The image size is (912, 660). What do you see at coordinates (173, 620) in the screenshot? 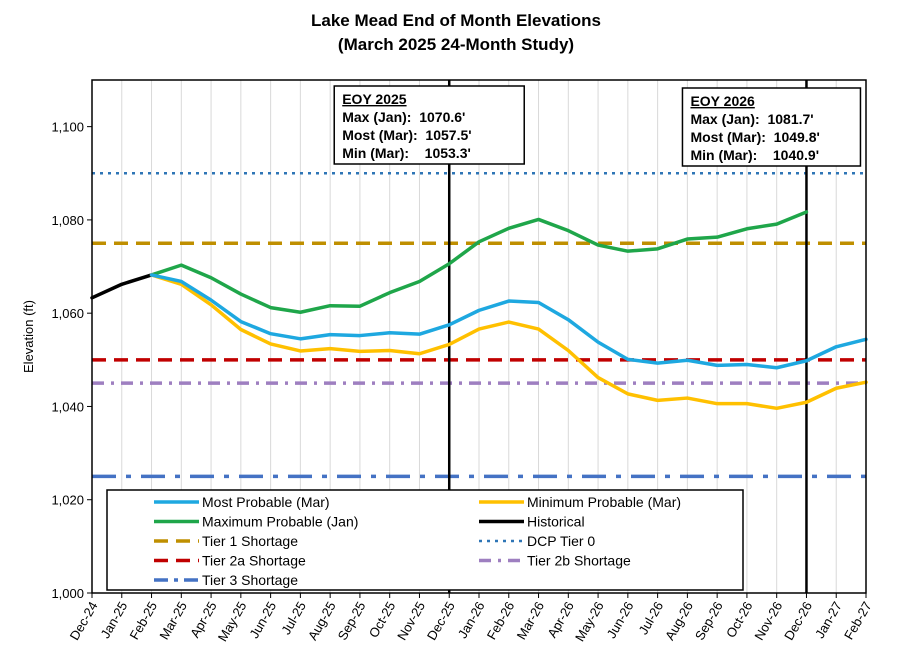
I see `x-tick-label: Mar-25` at bounding box center [173, 620].